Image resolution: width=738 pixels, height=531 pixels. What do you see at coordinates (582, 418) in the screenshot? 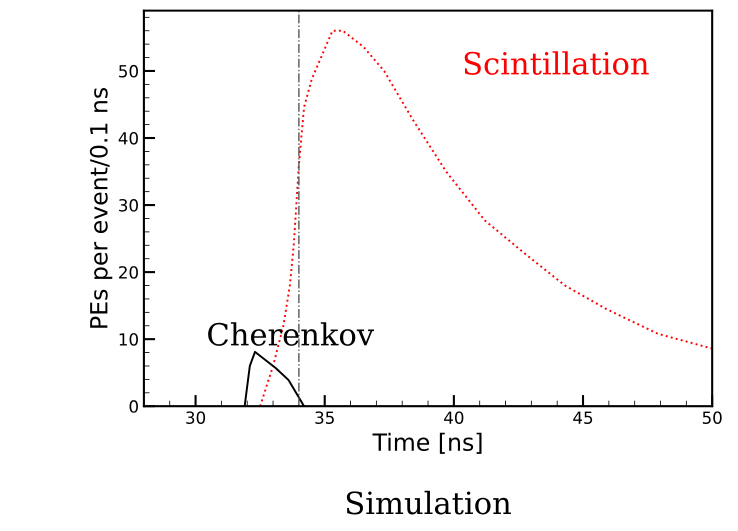
I see `x-tick-label: 45` at bounding box center [582, 418].